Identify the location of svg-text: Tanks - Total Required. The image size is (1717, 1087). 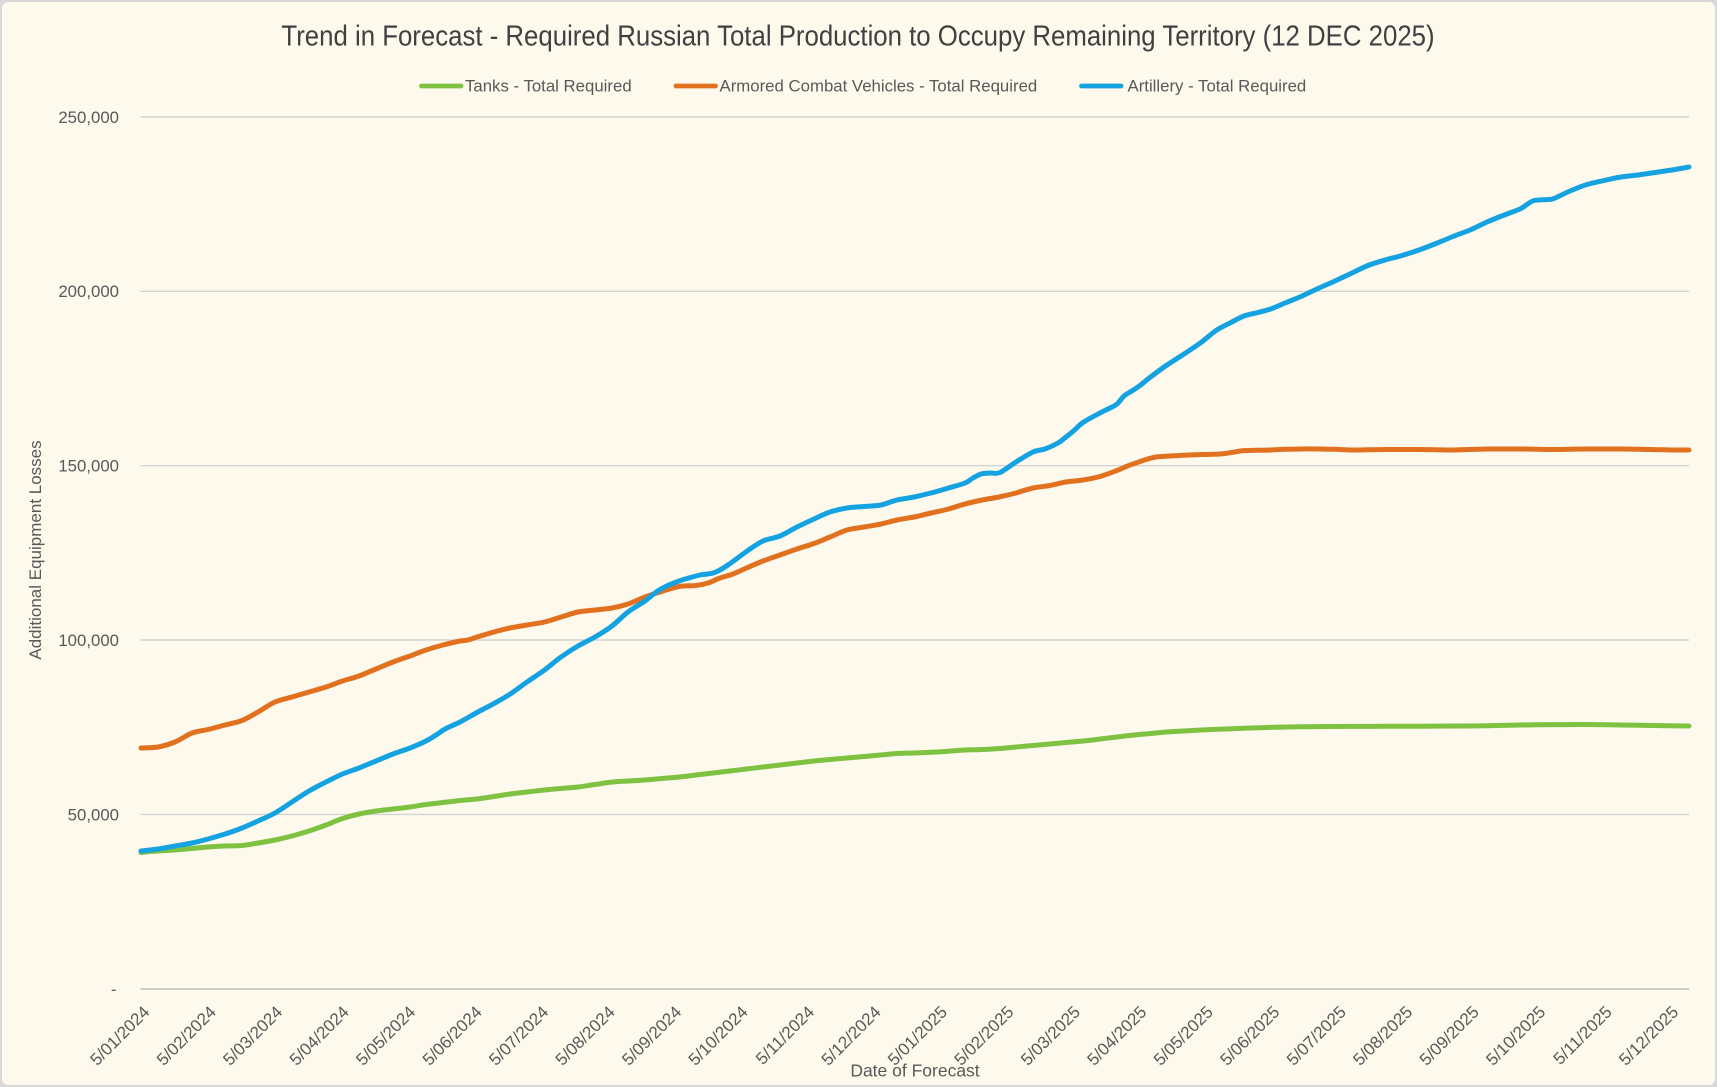
(548, 86).